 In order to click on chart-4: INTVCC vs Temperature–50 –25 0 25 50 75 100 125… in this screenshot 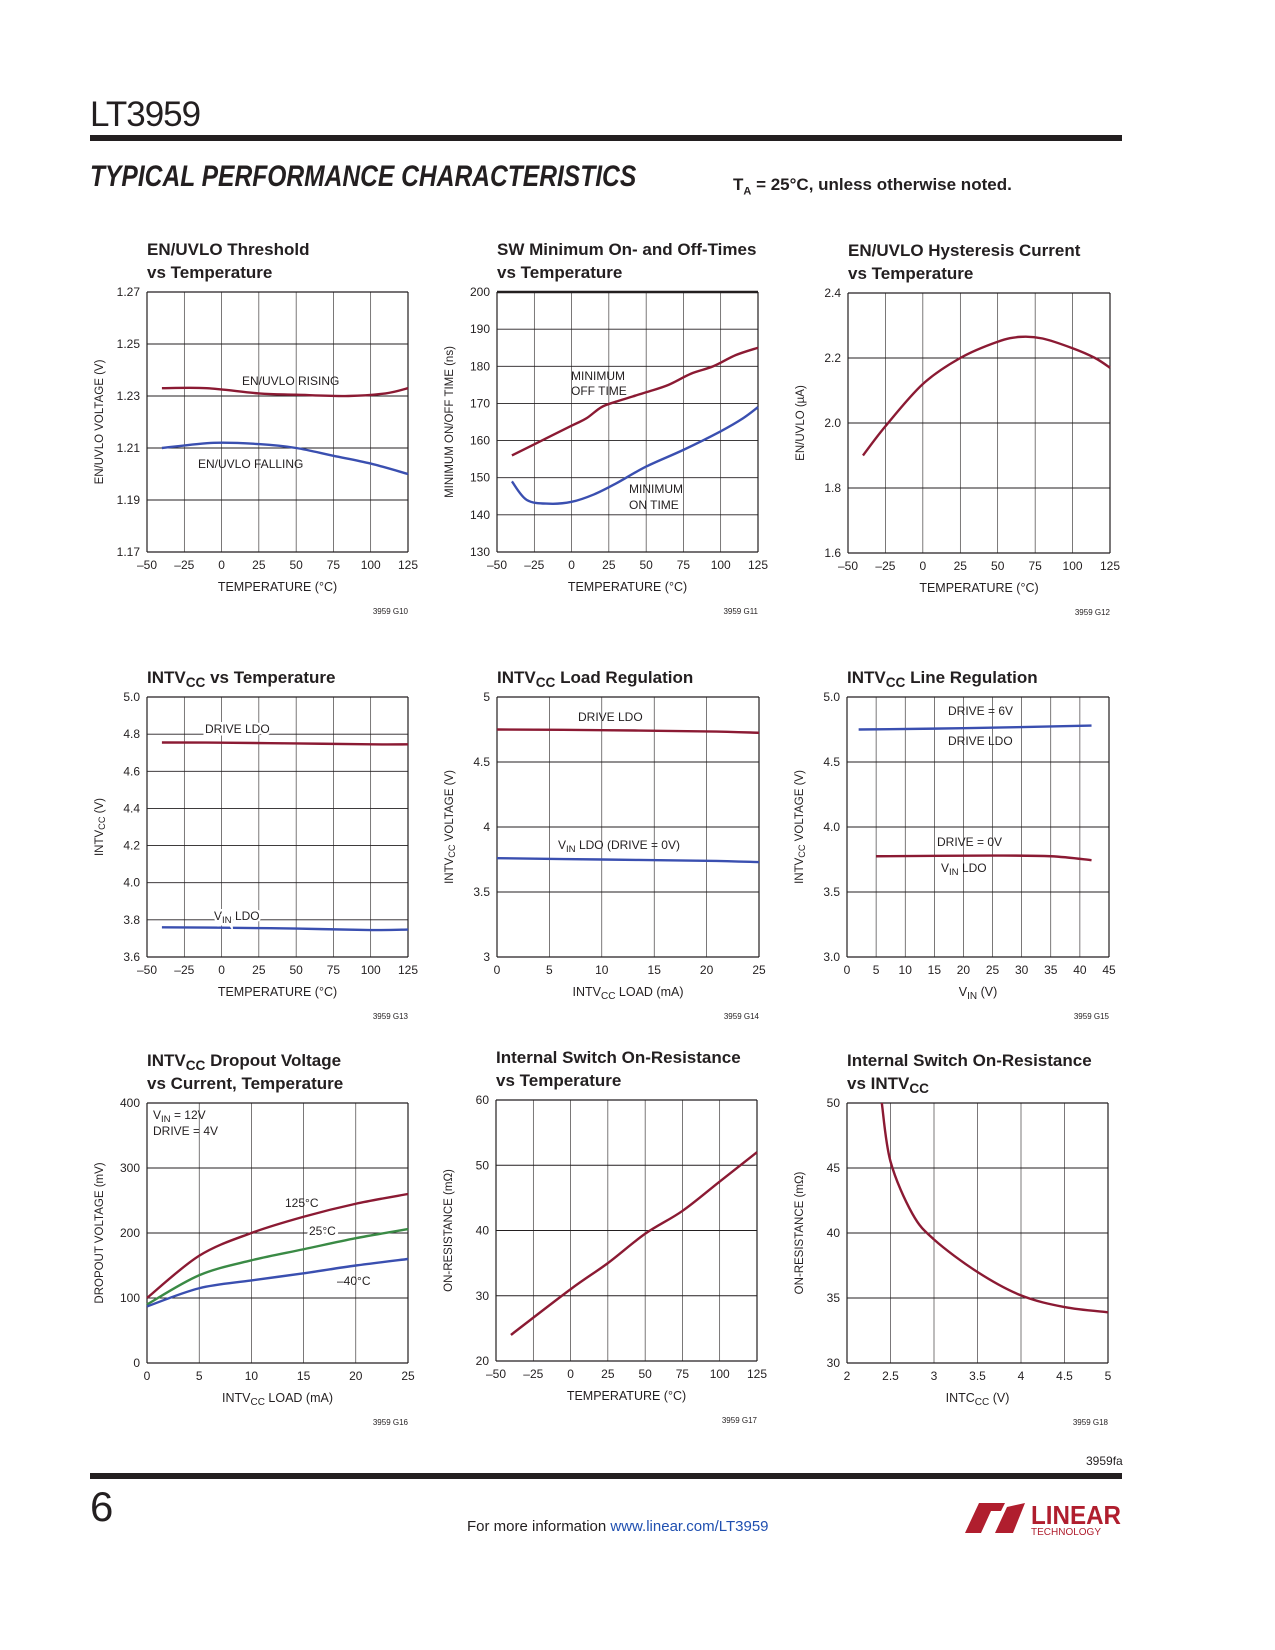, I will do `click(256, 844)`.